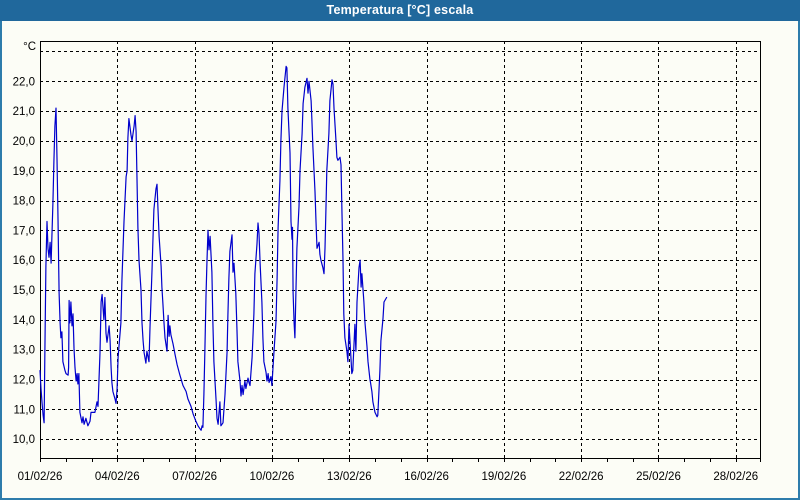 This screenshot has height=500, width=800. What do you see at coordinates (24, 172) in the screenshot?
I see `y-tick-label: 19,0` at bounding box center [24, 172].